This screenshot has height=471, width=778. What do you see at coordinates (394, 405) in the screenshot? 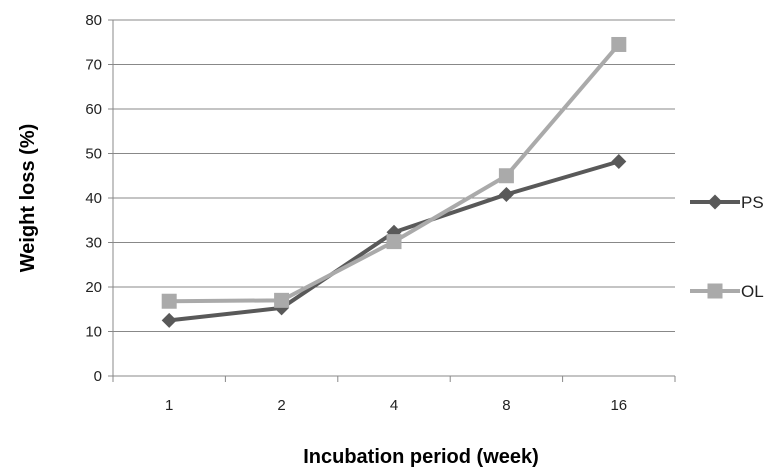
I see `x-tick-label: 4` at bounding box center [394, 405].